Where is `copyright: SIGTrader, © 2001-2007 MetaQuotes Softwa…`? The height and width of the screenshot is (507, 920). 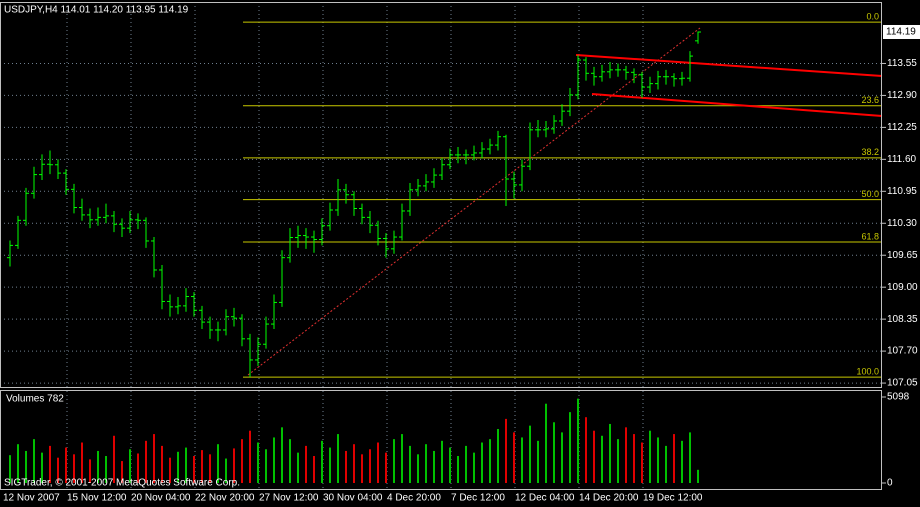
copyright: SIGTrader, © 2001-2007 MetaQuotes Softwa… is located at coordinates (122, 483).